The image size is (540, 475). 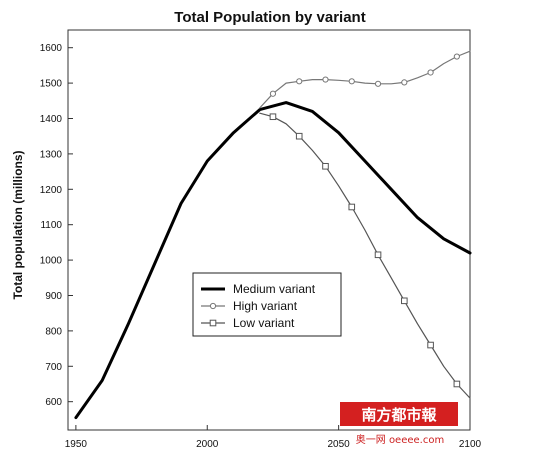 I want to click on watermark-banner, so click(x=399, y=414).